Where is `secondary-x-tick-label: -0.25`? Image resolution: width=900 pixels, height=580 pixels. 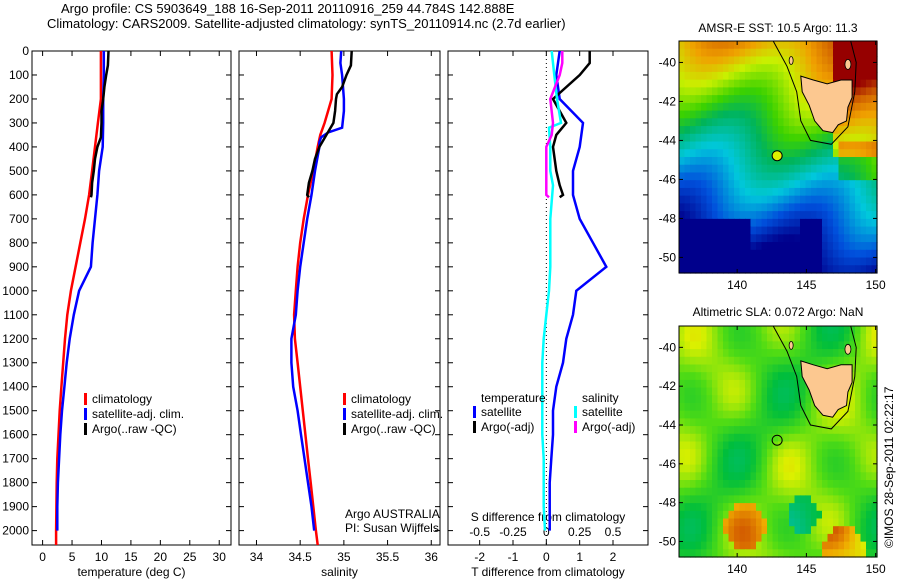
secondary-x-tick-label: -0.25 is located at coordinates (513, 532).